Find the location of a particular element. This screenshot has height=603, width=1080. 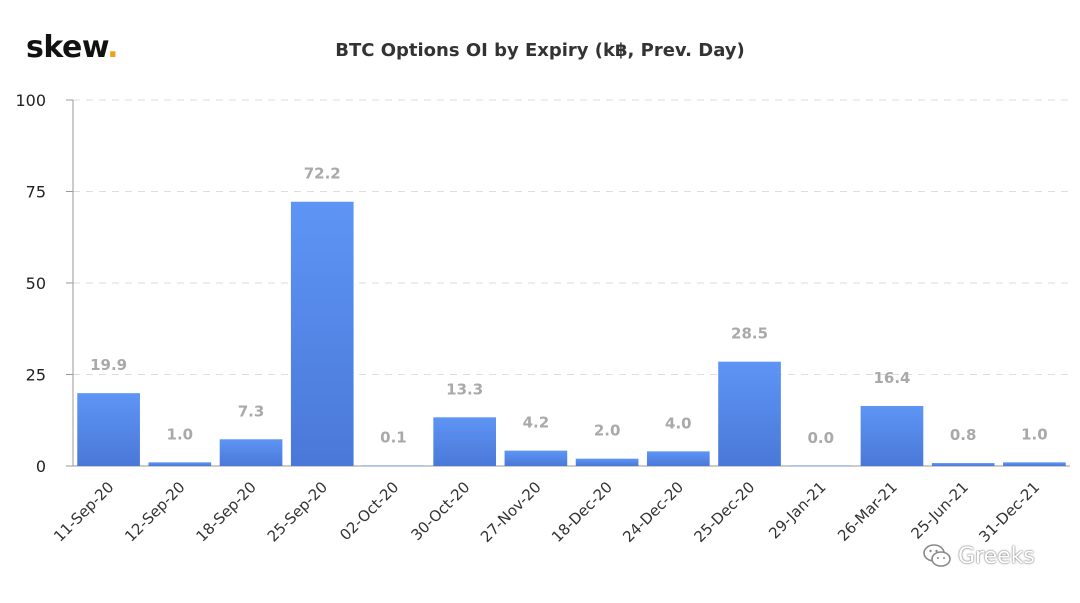

y-tick-label: 25 is located at coordinates (36, 375).